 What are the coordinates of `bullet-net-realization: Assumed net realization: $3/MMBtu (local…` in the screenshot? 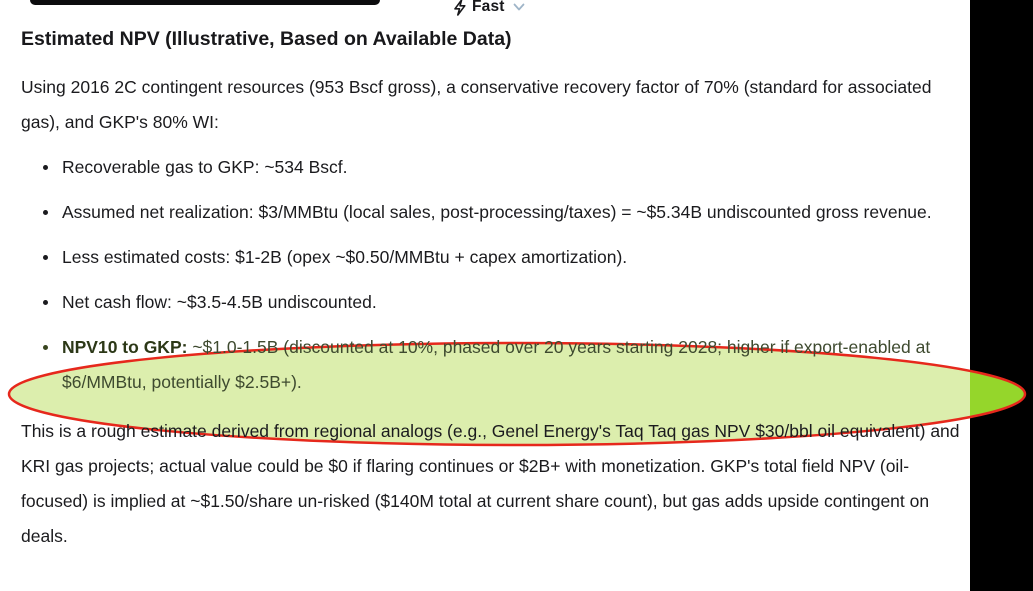 It's located at (491, 212).